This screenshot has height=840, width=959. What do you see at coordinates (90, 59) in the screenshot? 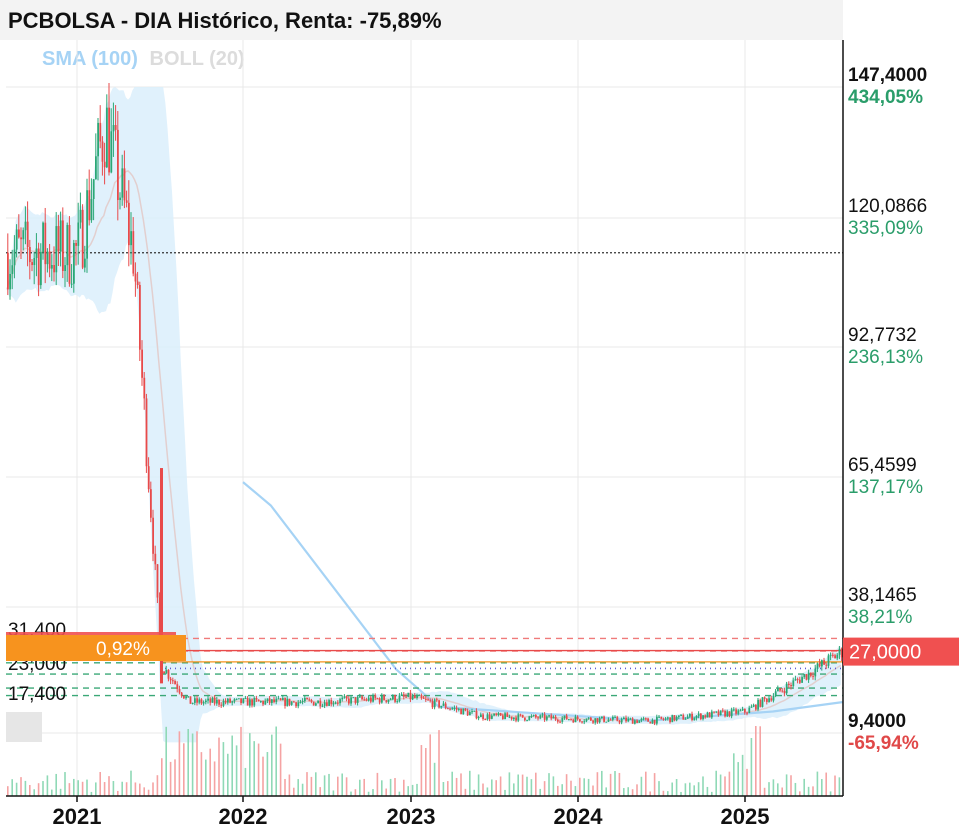
I see `legend-sma: SMA (100)` at bounding box center [90, 59].